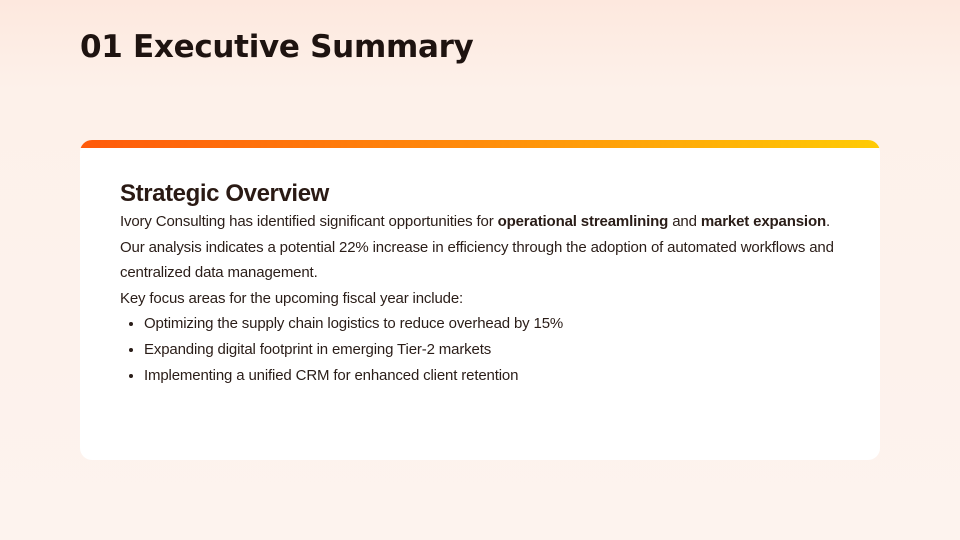 The height and width of the screenshot is (540, 960). I want to click on highlight-market-expansion: market expansion, so click(763, 221).